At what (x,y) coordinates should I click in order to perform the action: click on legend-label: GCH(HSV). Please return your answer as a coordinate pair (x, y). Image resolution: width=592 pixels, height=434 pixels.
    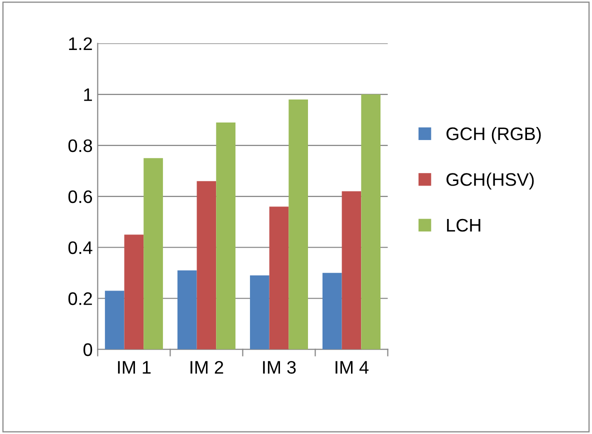
    Looking at the image, I should click on (490, 181).